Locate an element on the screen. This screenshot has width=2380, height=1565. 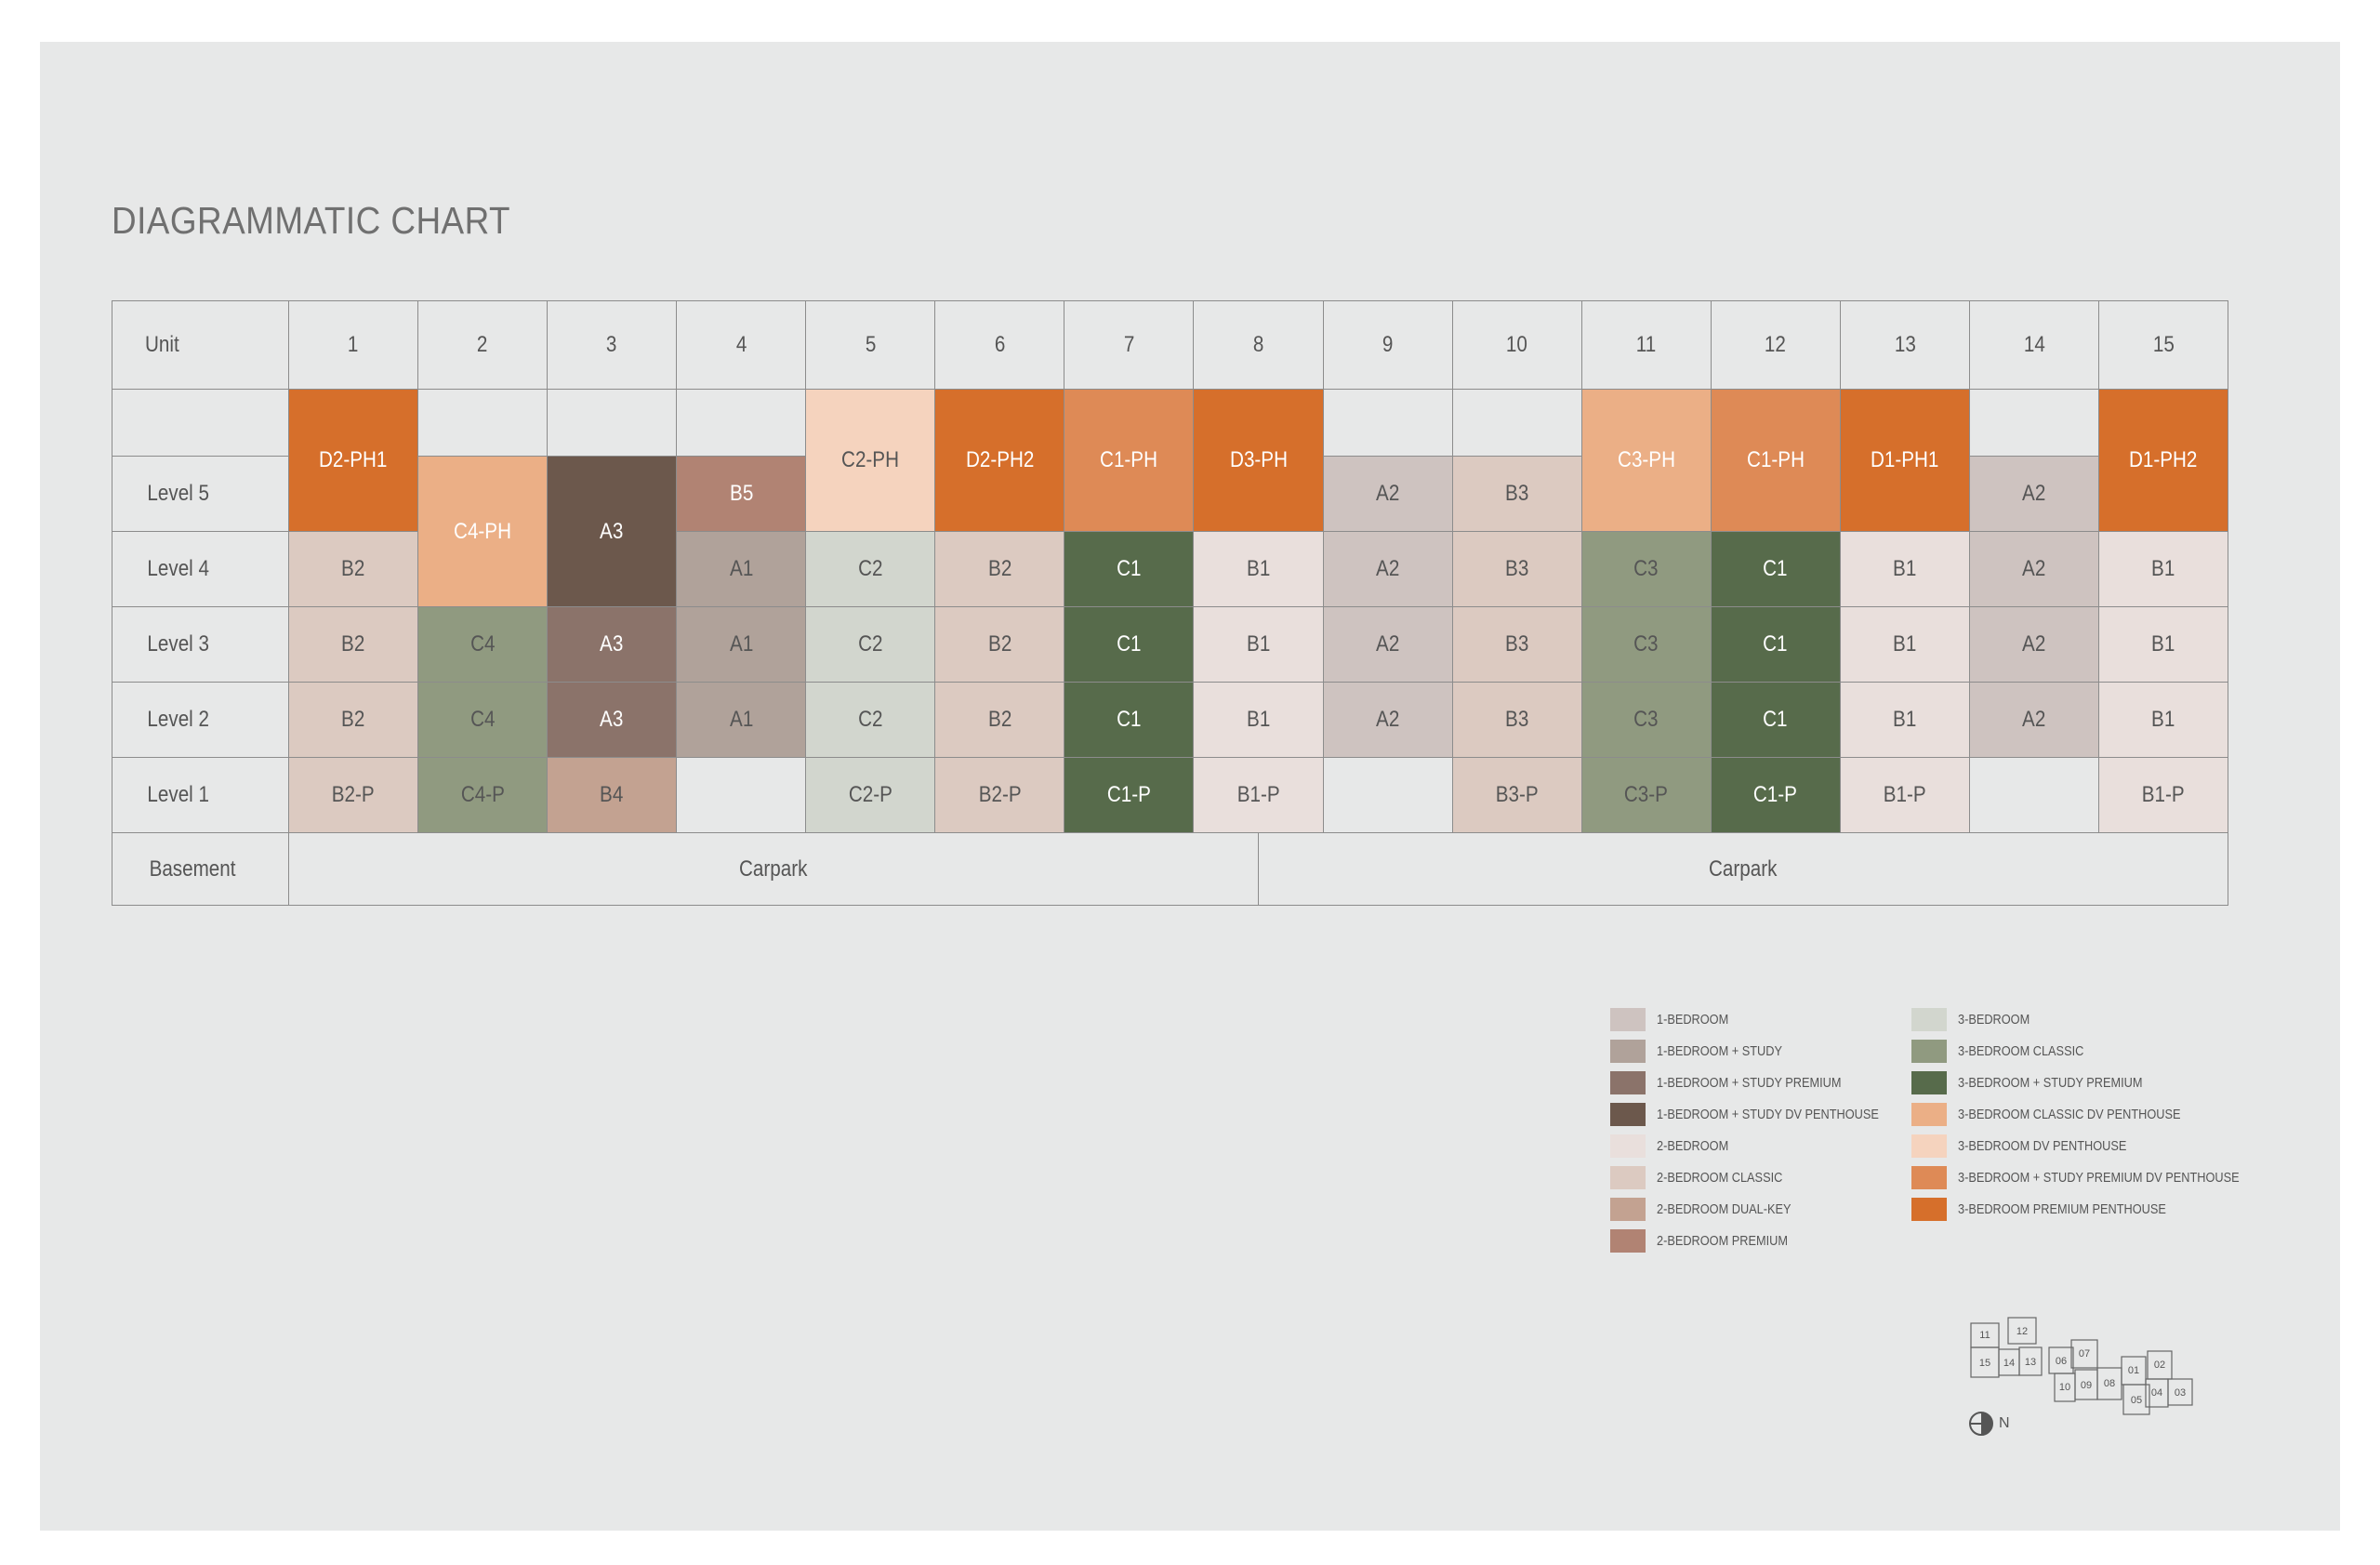
legend-label: 3-BEDROOM is located at coordinates (1994, 1020).